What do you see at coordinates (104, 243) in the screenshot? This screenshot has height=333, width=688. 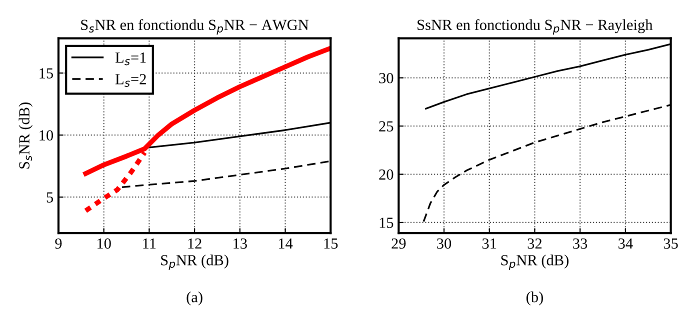 I see `x-tick-label: 10` at bounding box center [104, 243].